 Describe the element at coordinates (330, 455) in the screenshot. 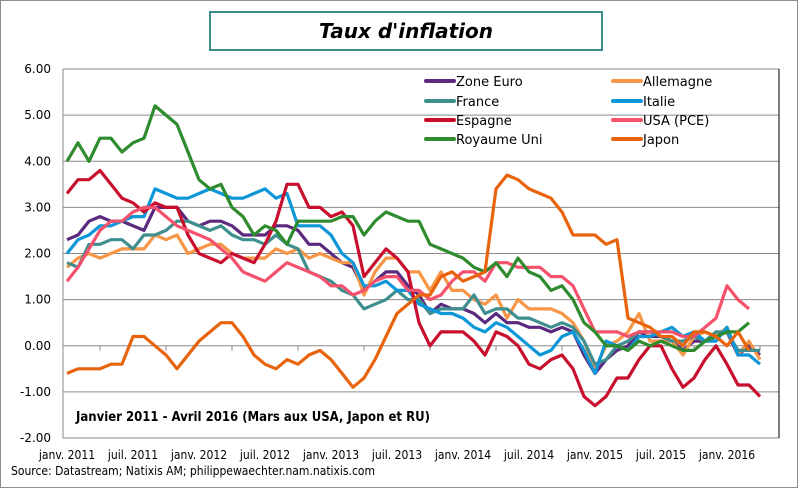

I see `x-tick-label: janv. 2013` at that location.